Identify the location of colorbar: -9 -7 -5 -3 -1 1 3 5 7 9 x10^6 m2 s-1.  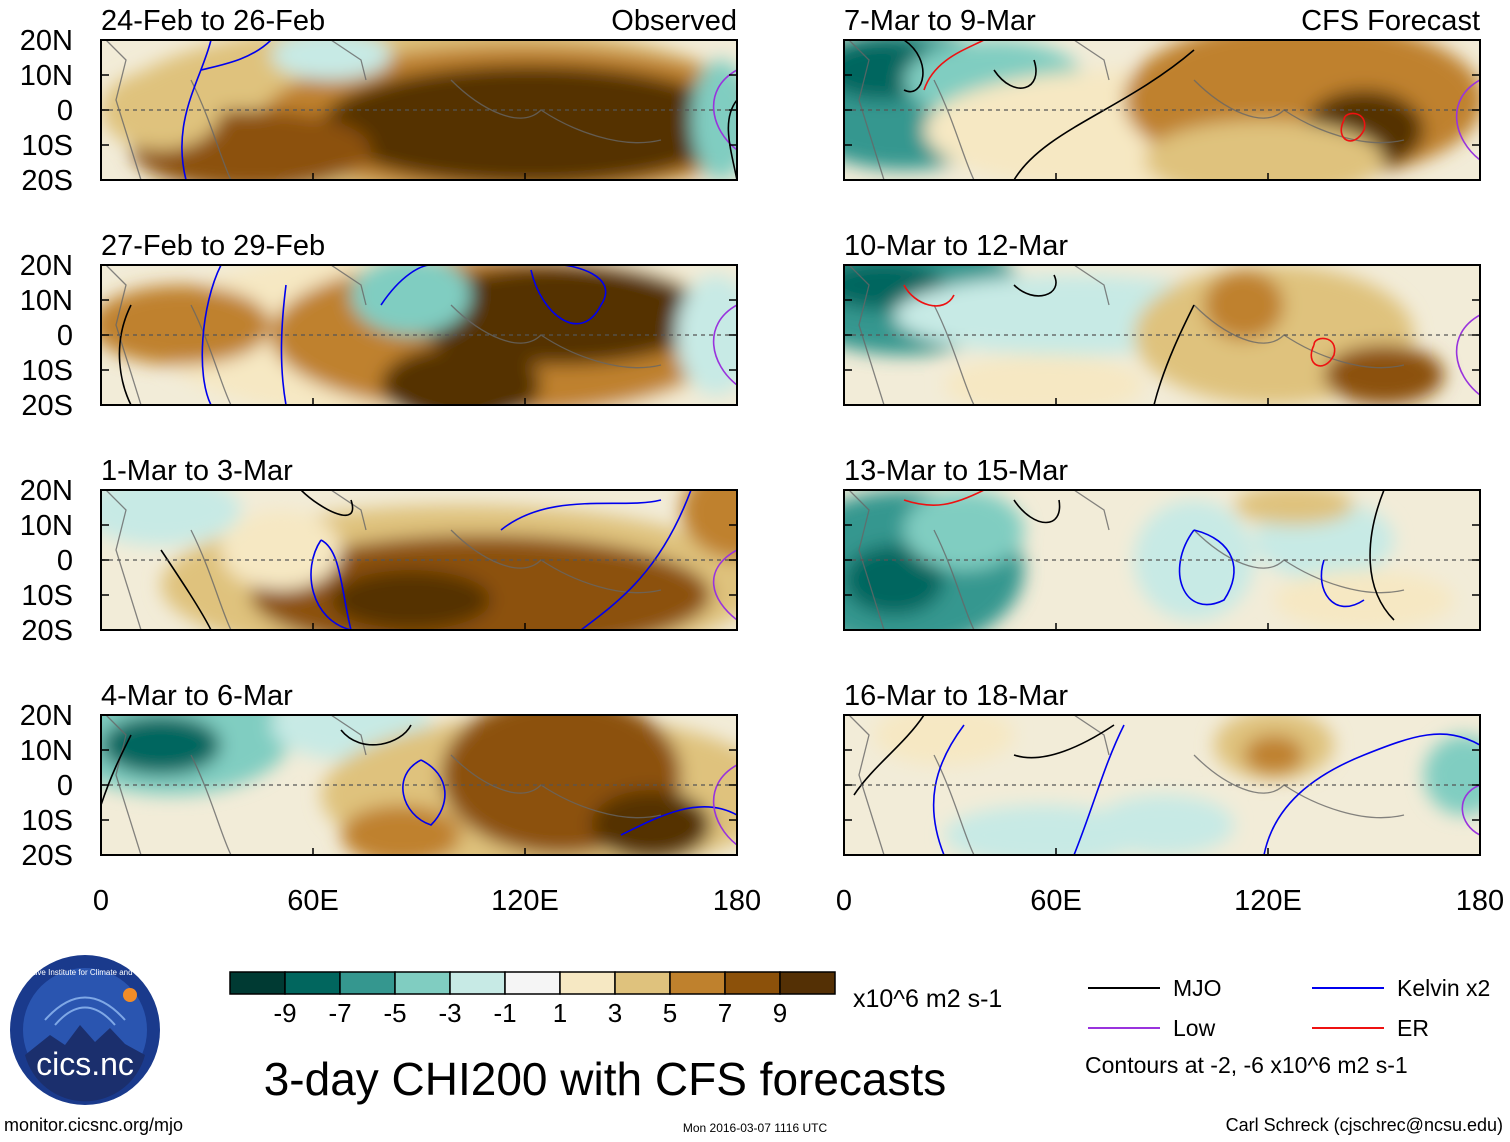
(615, 999).